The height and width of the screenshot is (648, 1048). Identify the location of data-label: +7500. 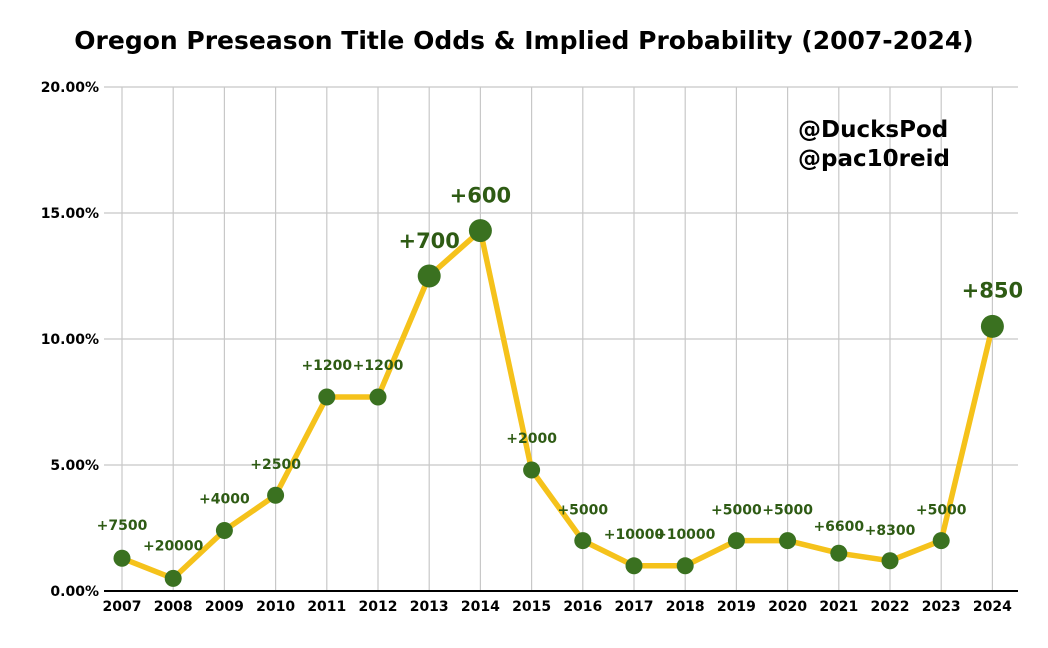
(122, 526).